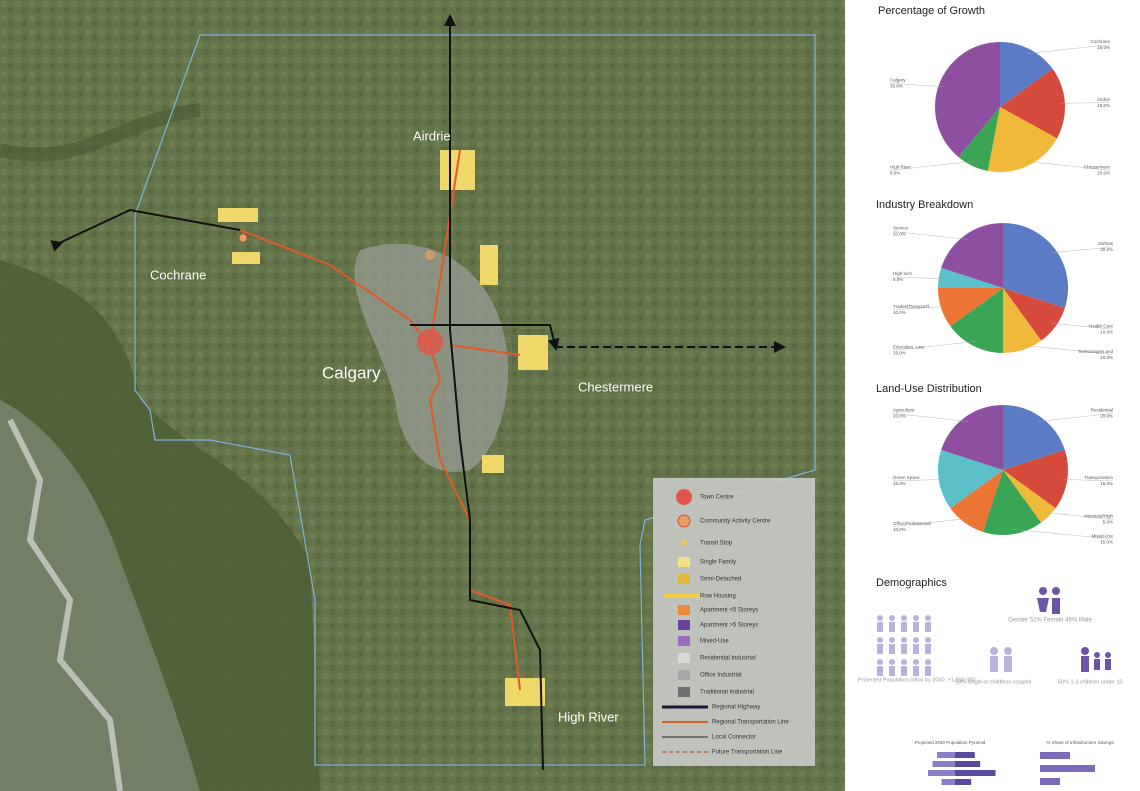 The height and width of the screenshot is (791, 1140). I want to click on pie-label: Cochrane, so click(1100, 41).